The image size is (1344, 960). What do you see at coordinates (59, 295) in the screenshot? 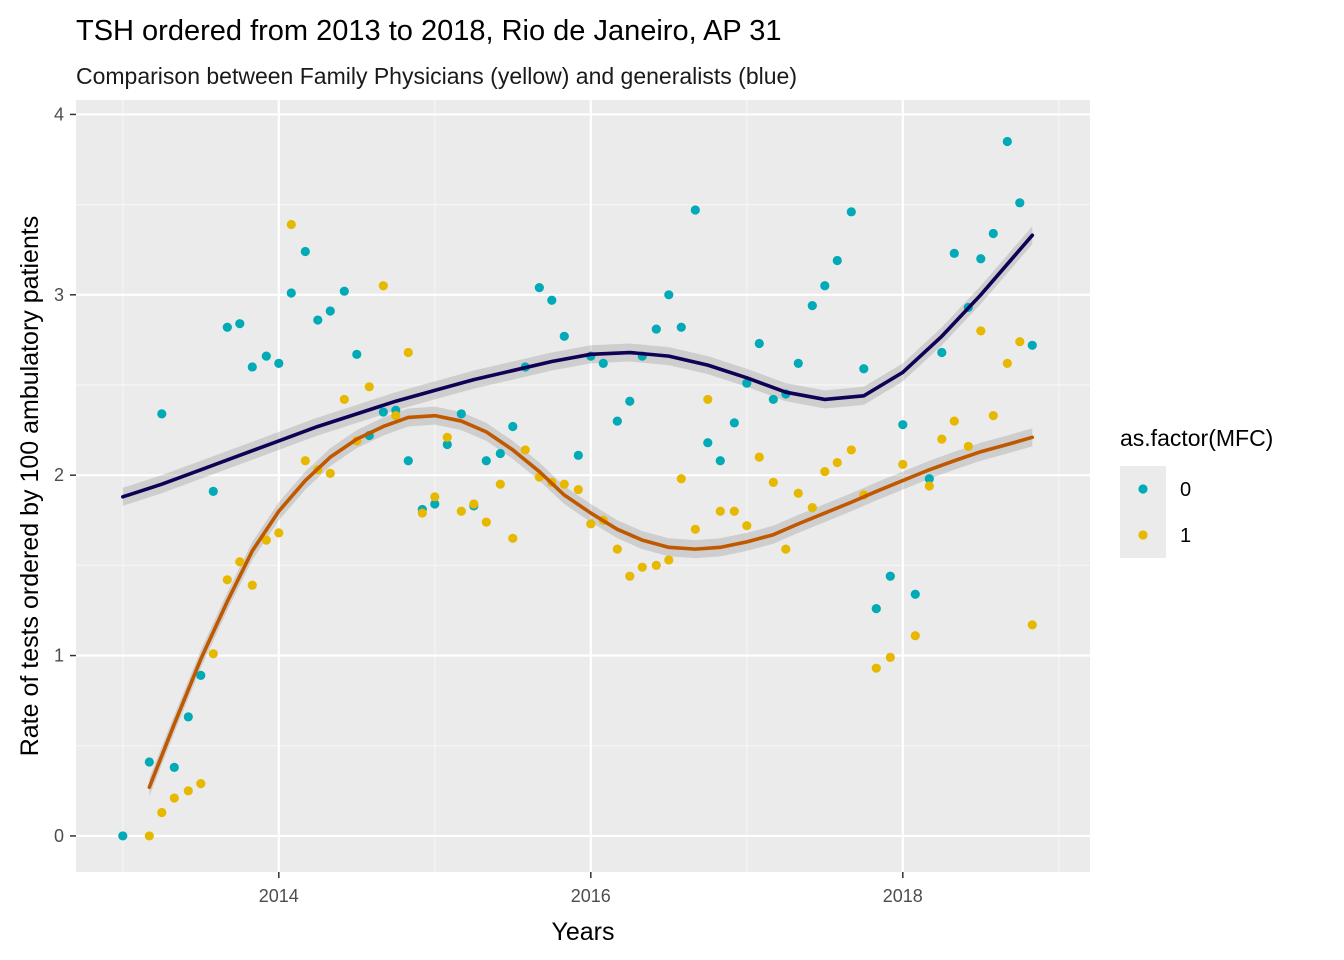
I see `y-tick-label: 3` at bounding box center [59, 295].